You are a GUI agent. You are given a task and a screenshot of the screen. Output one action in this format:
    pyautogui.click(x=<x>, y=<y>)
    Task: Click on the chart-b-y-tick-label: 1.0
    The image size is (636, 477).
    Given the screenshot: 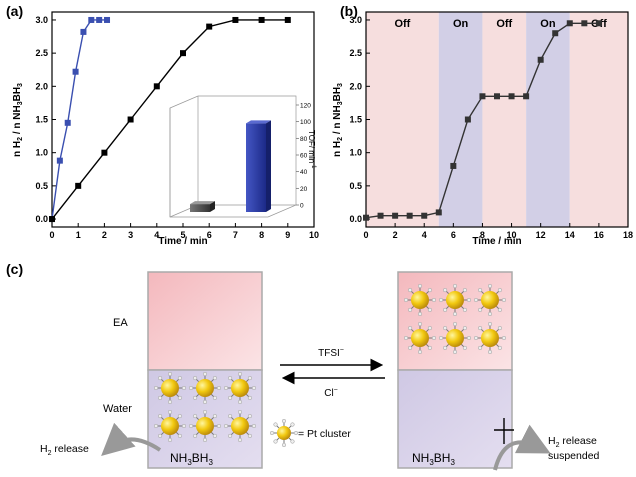 What is the action you would take?
    pyautogui.click(x=355, y=153)
    